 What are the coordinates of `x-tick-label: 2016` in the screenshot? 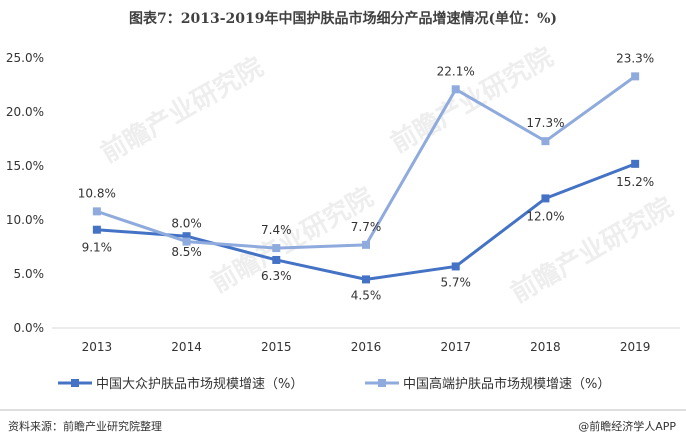 It's located at (366, 347).